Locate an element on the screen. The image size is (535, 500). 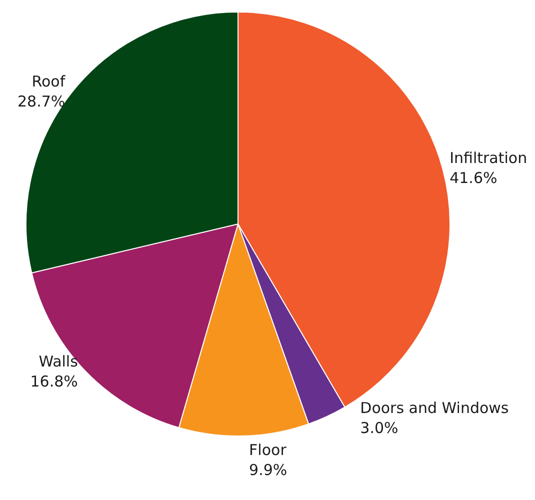
slice-label: Walls is located at coordinates (58, 361).